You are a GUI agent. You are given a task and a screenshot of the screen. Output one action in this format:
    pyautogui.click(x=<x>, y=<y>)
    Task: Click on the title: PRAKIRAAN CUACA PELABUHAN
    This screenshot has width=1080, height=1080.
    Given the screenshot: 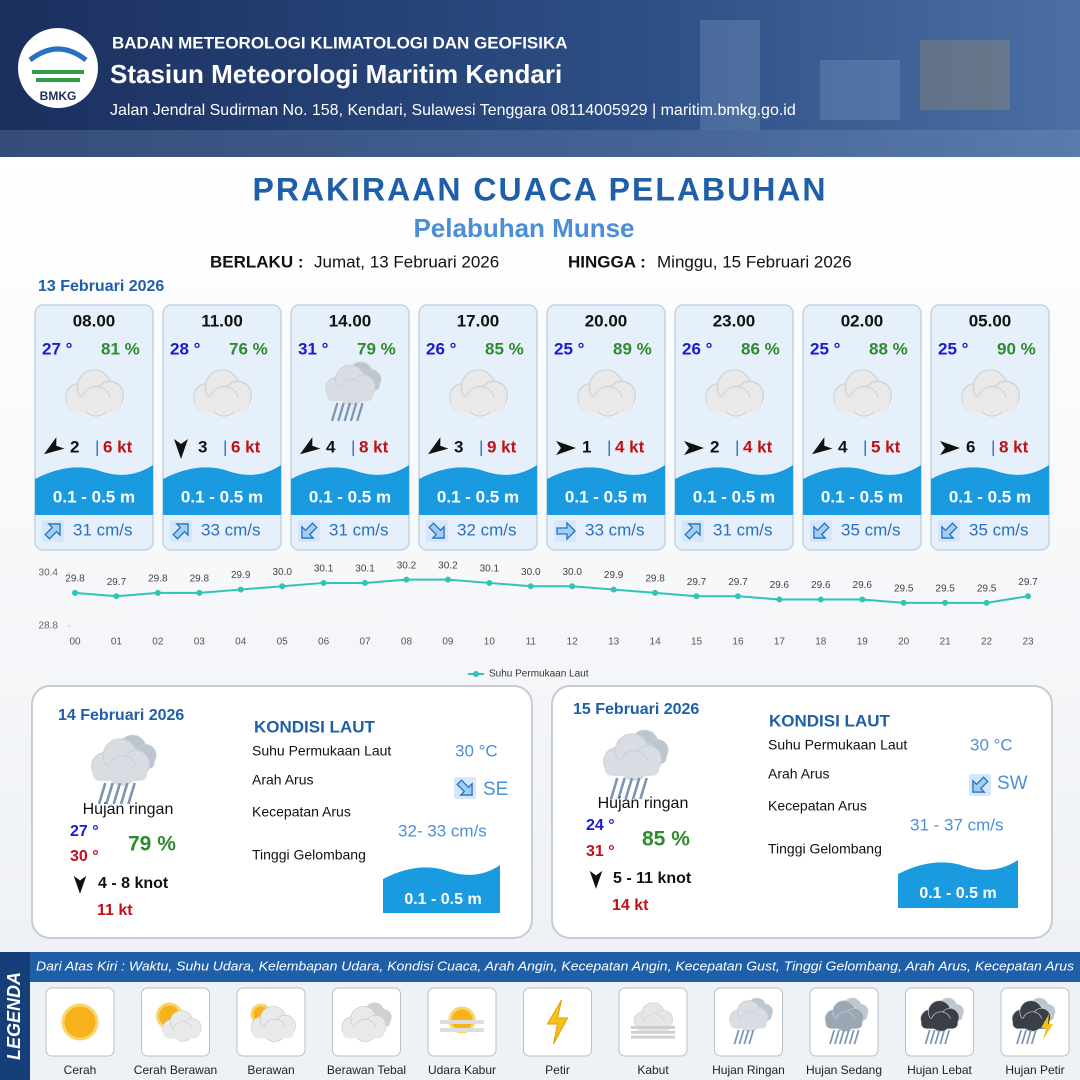 What is the action you would take?
    pyautogui.click(x=539, y=189)
    